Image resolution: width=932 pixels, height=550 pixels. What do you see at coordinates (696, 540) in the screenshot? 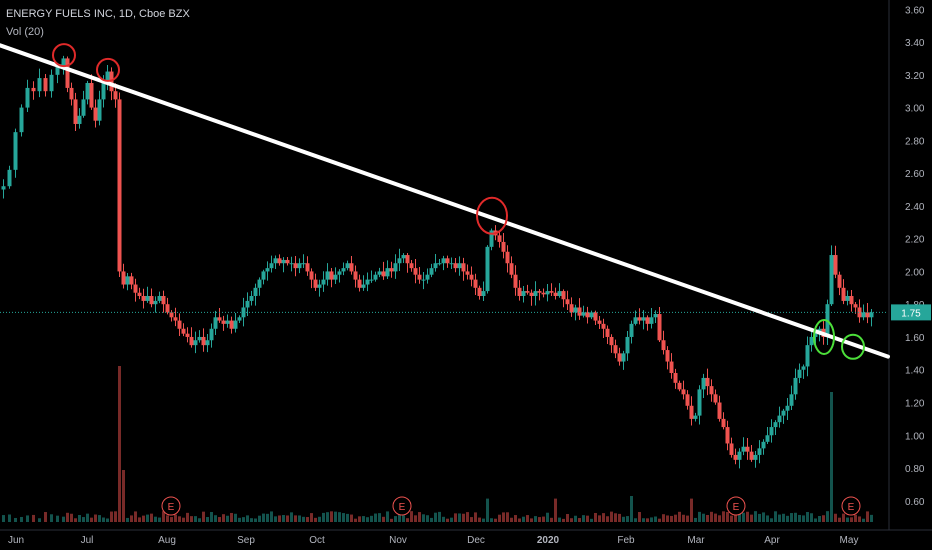
I see `x-tick-label: Mar` at bounding box center [696, 540].